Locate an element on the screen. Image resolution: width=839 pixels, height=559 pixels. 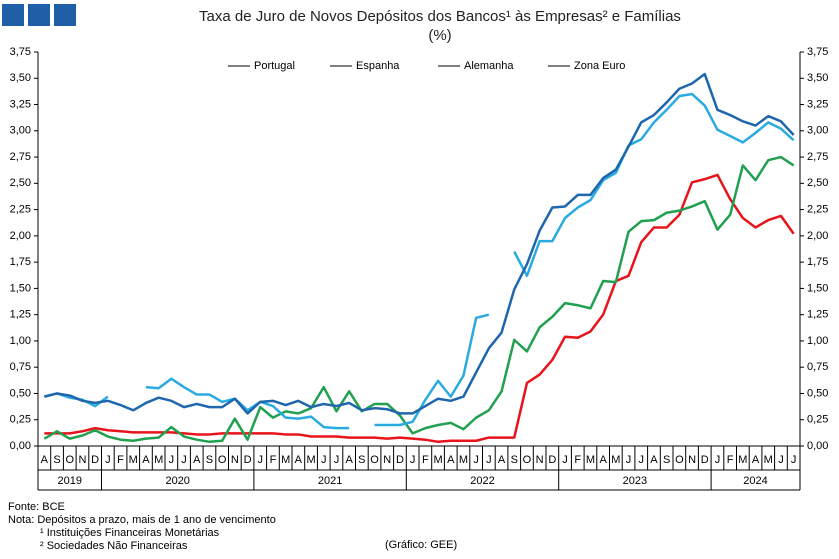
y-tick-label: 2,75 is located at coordinates (20, 157).